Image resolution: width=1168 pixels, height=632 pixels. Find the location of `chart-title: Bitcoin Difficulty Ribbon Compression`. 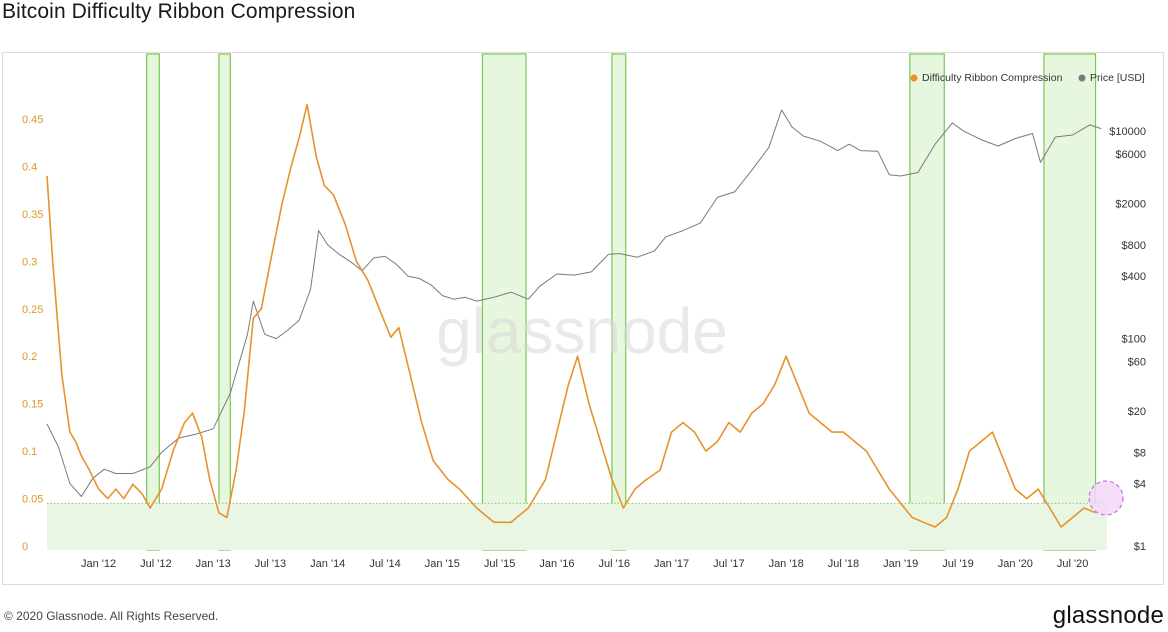

chart-title: Bitcoin Difficulty Ribbon Compression is located at coordinates (179, 11).